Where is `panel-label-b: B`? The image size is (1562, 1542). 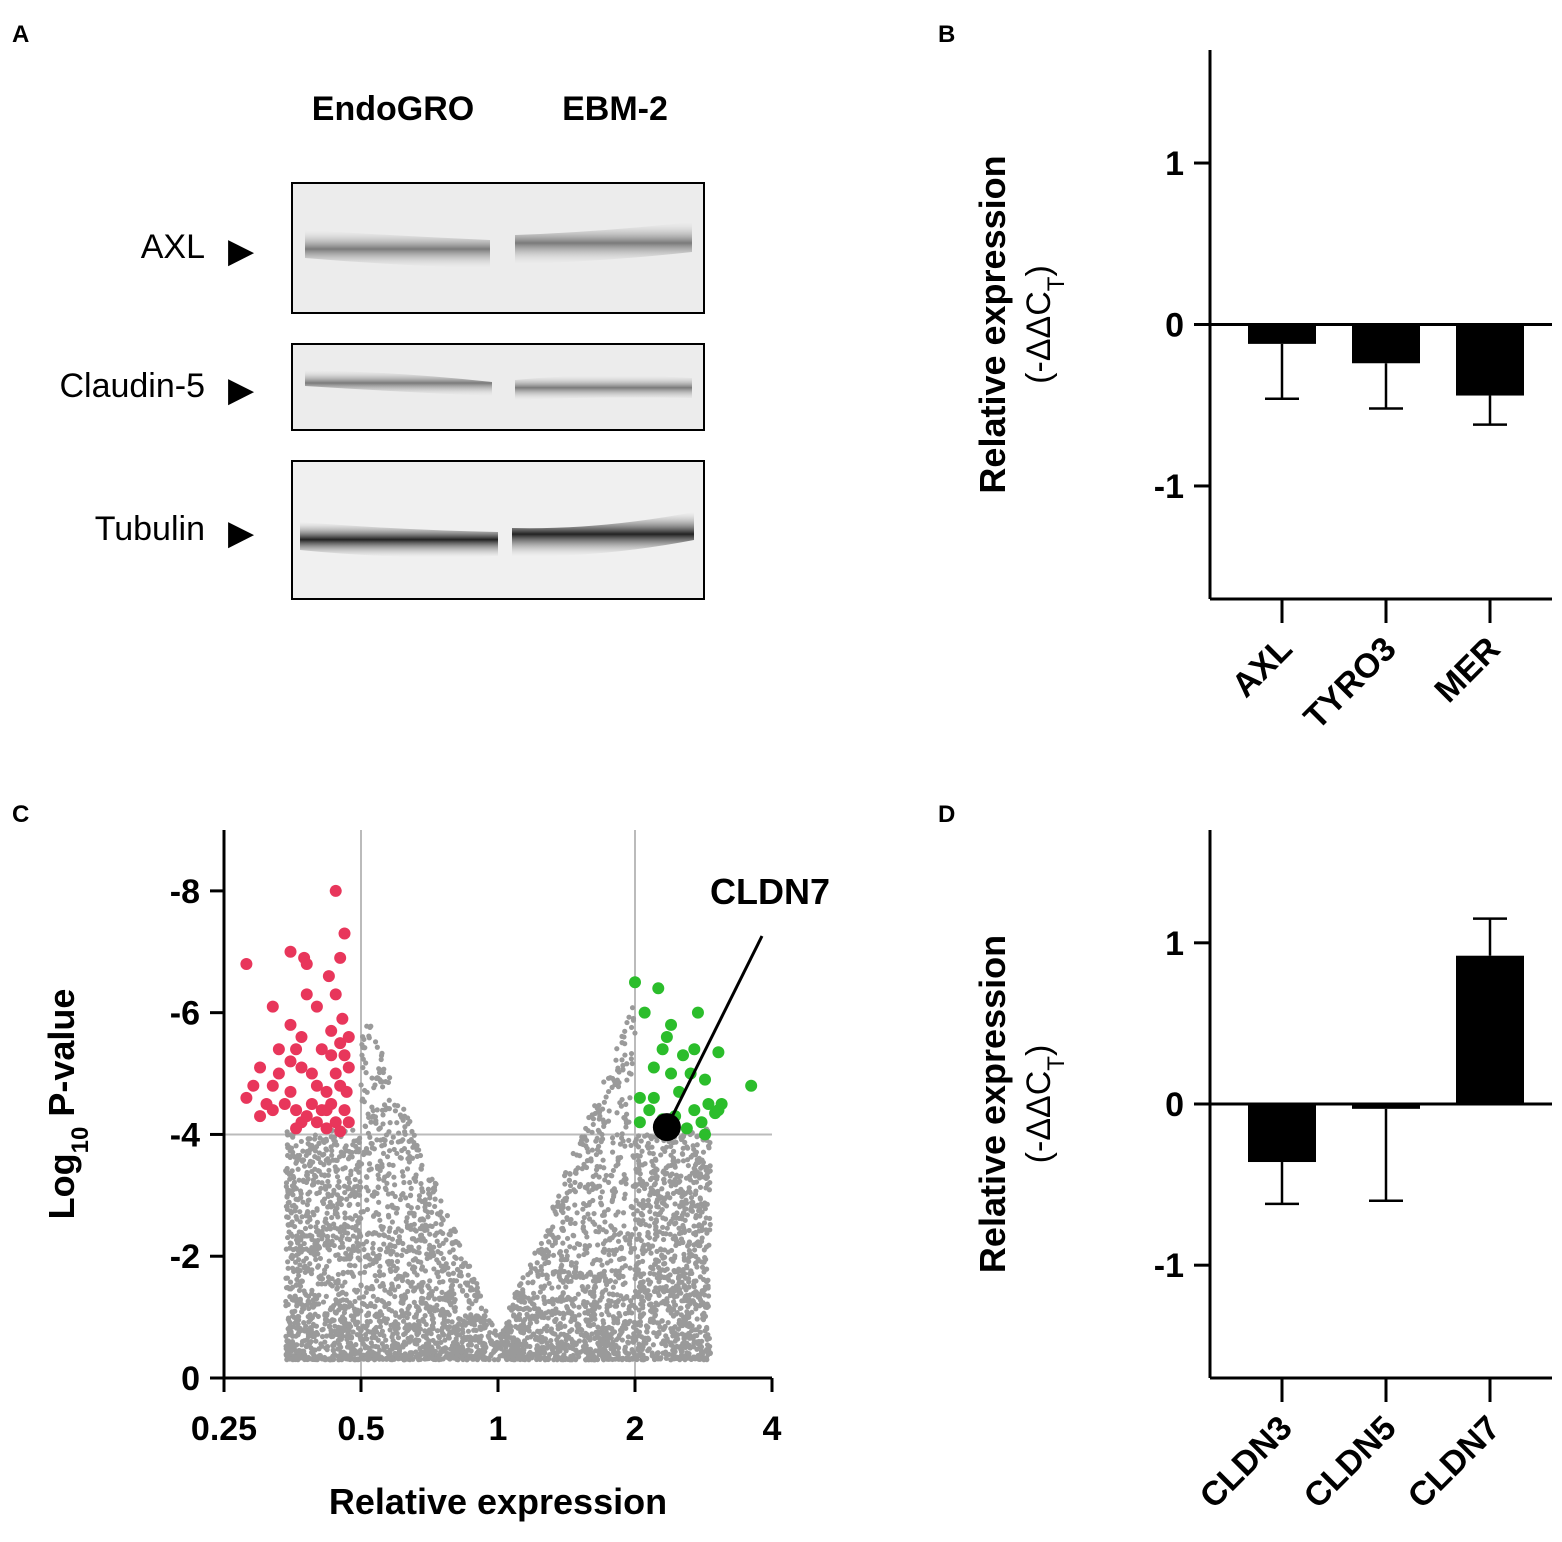 panel-label-b: B is located at coordinates (946, 34).